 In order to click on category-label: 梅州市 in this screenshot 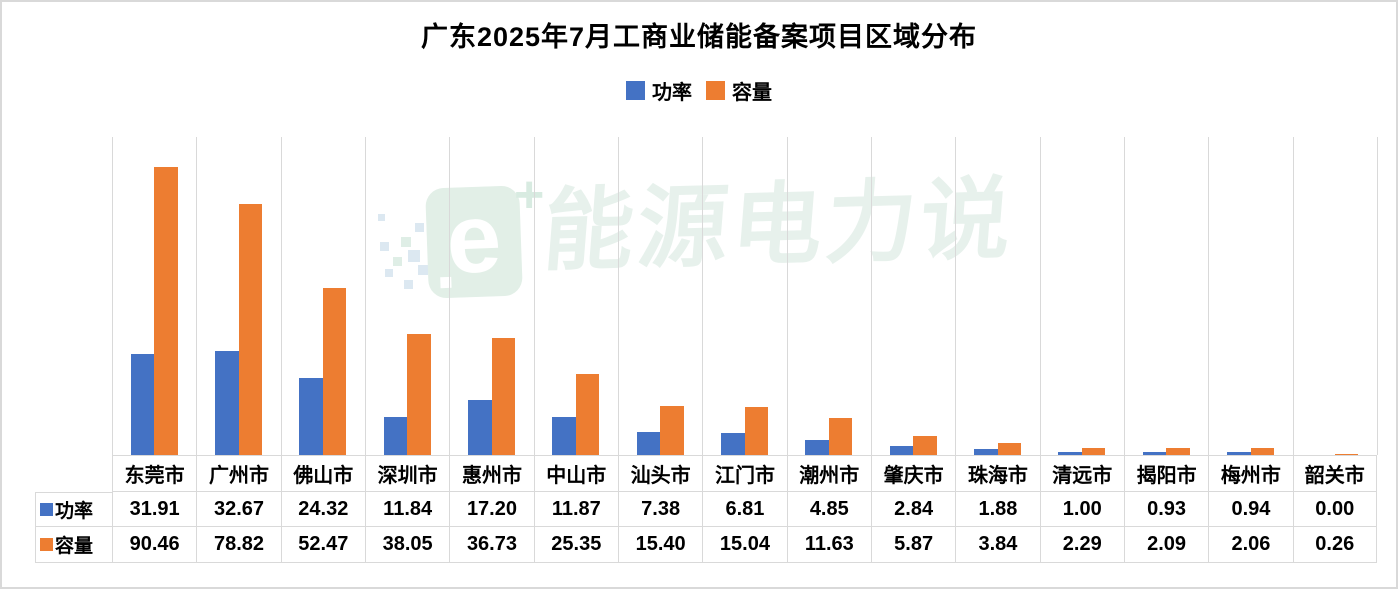, I will do `click(1250, 473)`.